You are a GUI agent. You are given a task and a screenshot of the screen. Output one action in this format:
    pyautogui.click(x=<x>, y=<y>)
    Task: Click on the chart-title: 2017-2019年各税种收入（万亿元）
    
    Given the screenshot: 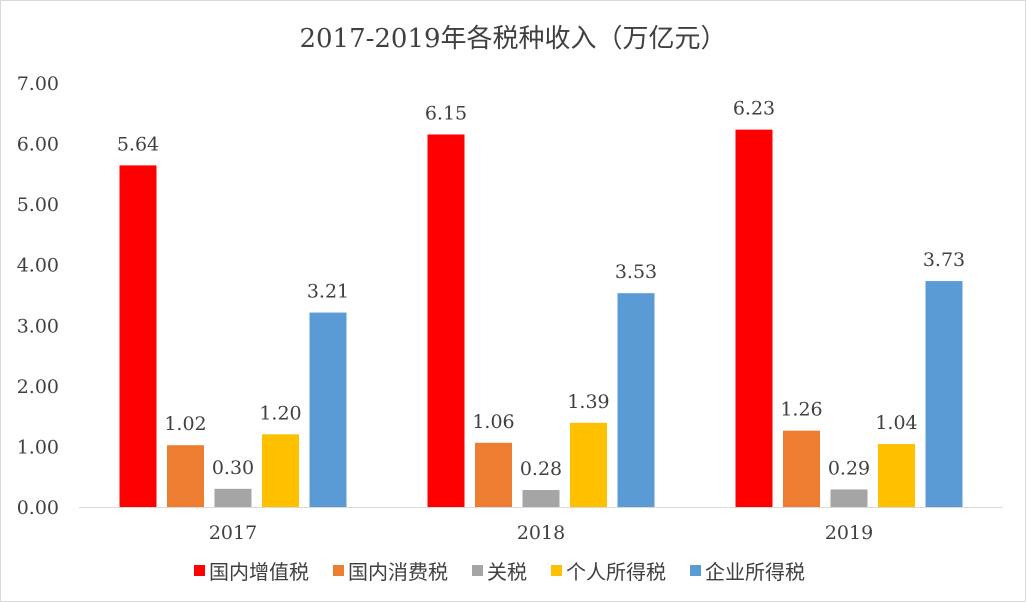 What is the action you would take?
    pyautogui.click(x=512, y=39)
    